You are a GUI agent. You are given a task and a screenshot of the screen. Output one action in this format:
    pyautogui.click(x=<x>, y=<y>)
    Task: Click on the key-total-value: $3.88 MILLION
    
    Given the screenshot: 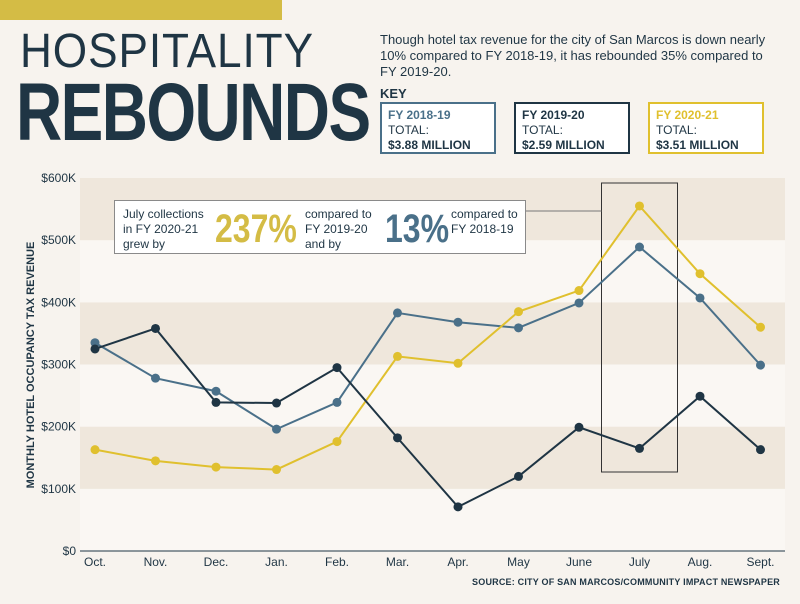 What is the action you would take?
    pyautogui.click(x=429, y=145)
    